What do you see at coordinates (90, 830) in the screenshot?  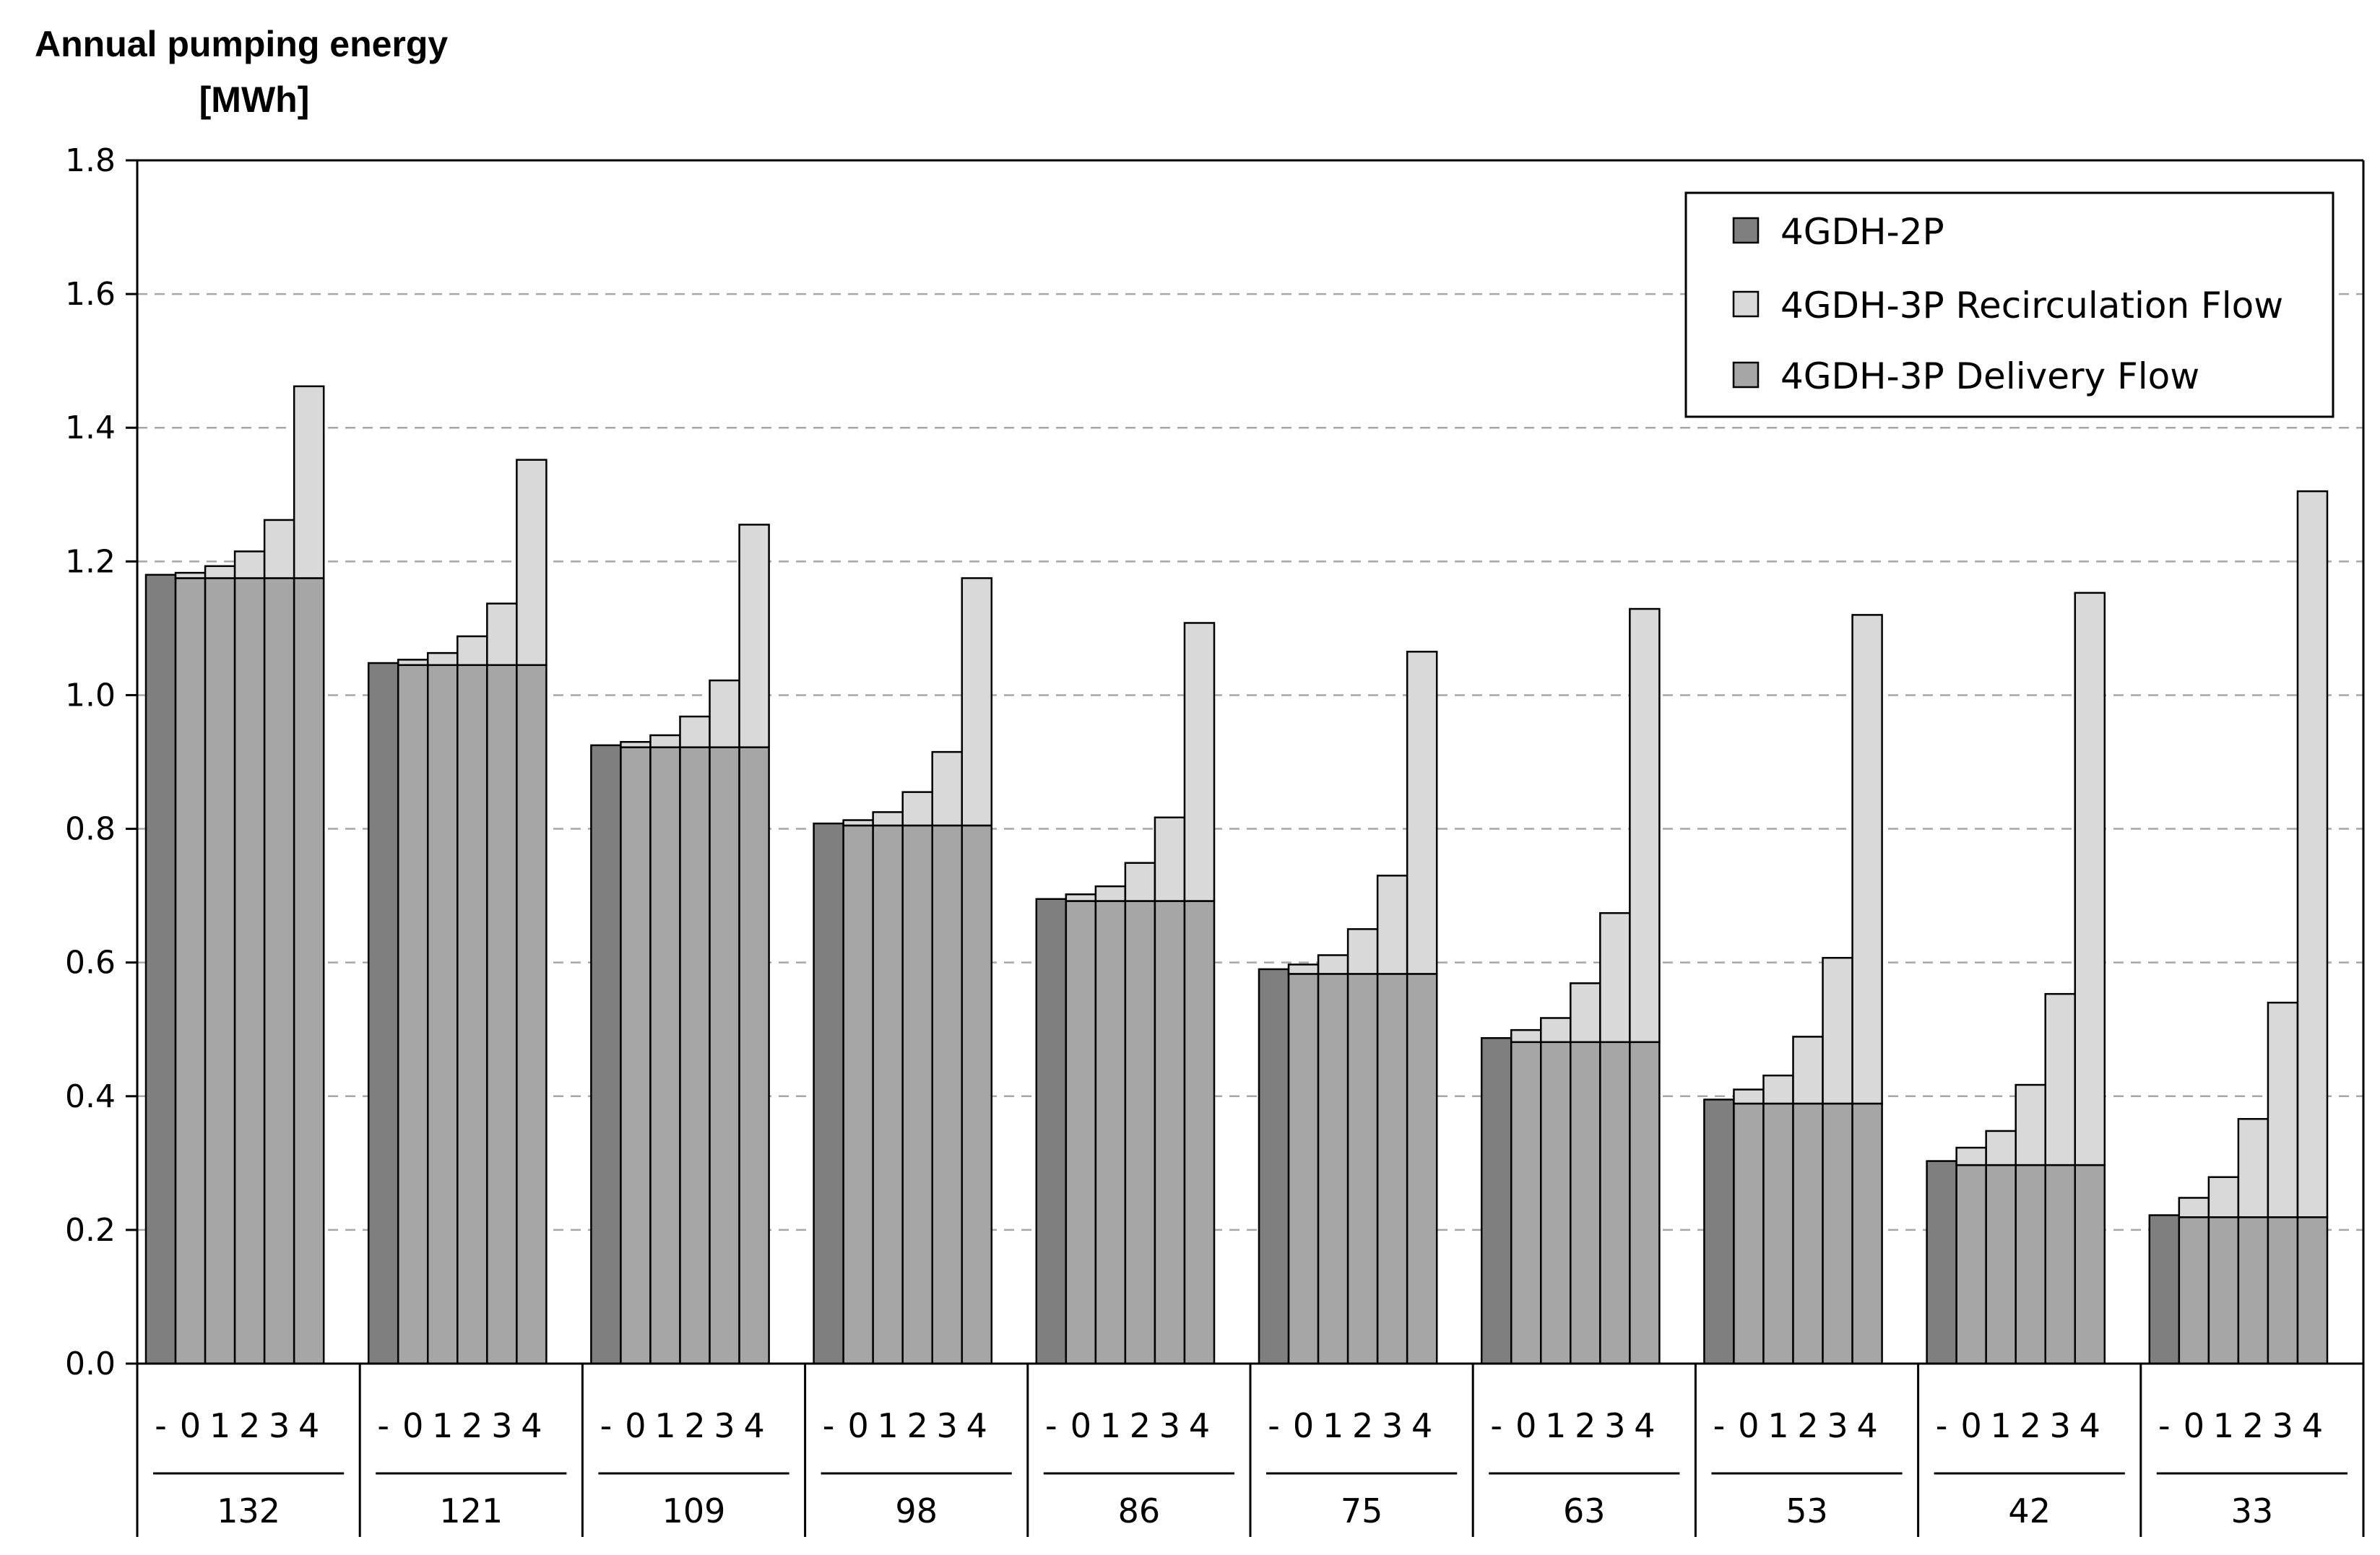 I see `y-tick-label: 0.8` at bounding box center [90, 830].